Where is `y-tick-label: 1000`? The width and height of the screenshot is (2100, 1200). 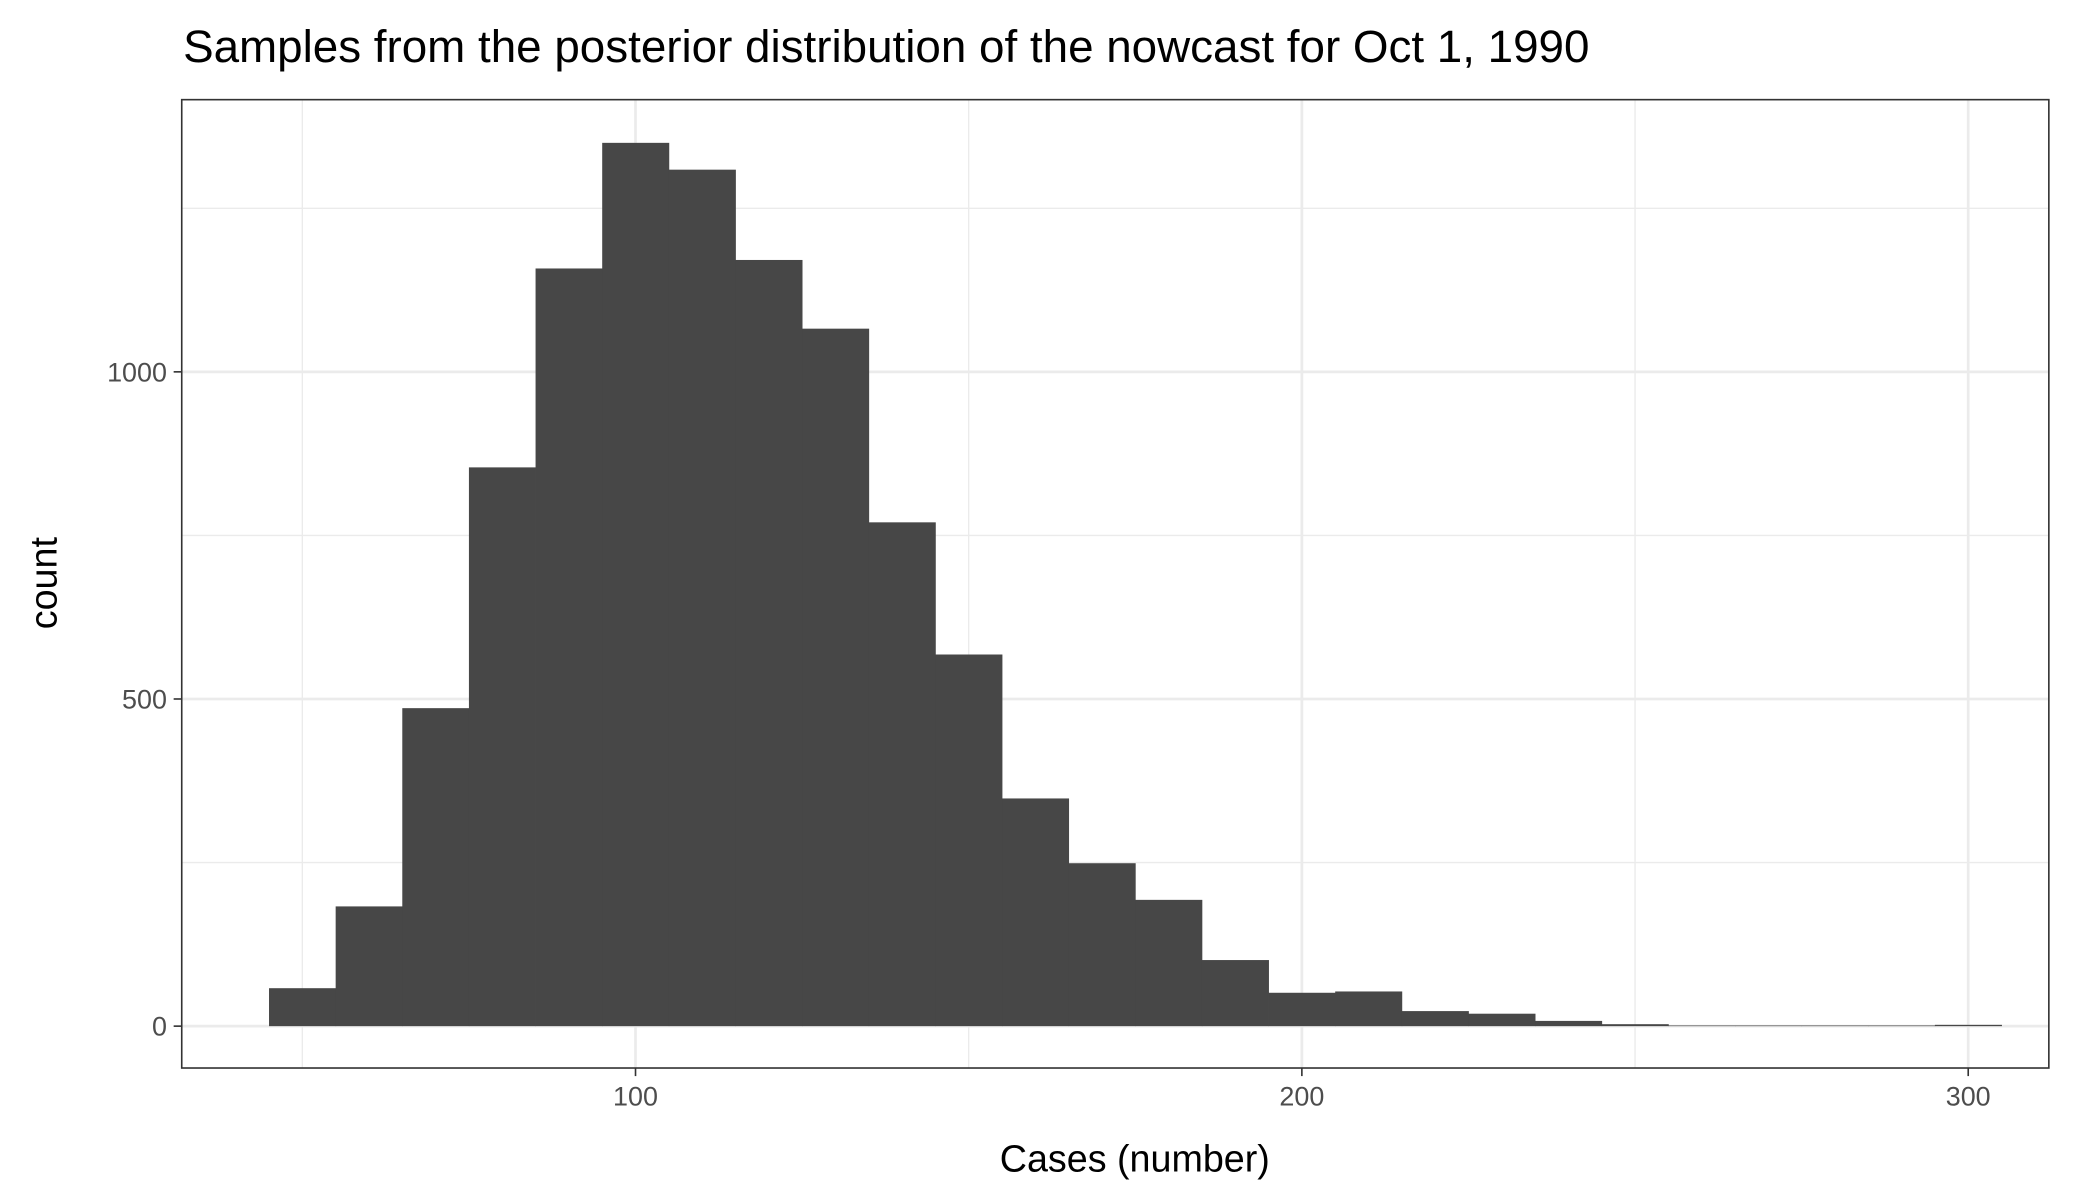
y-tick-label: 1000 is located at coordinates (137, 372).